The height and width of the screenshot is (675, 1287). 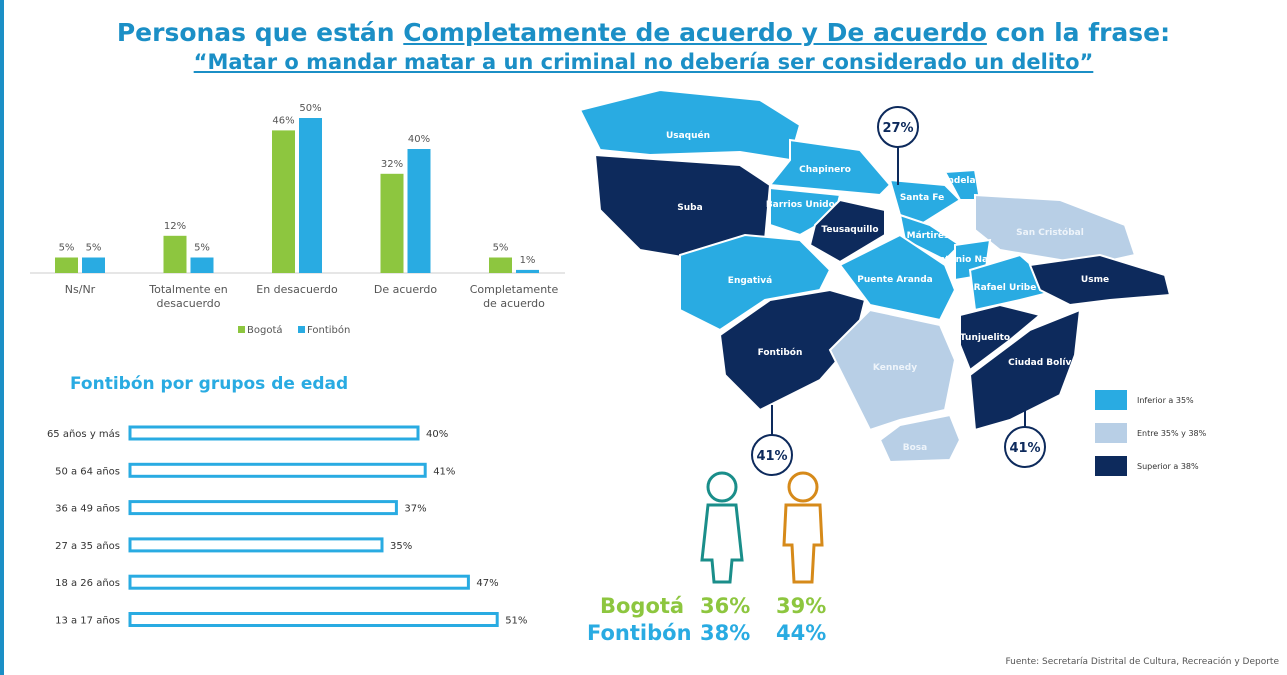 What do you see at coordinates (1172, 433) in the screenshot?
I see `map-legend-label: Entre 35% y 38%` at bounding box center [1172, 433].